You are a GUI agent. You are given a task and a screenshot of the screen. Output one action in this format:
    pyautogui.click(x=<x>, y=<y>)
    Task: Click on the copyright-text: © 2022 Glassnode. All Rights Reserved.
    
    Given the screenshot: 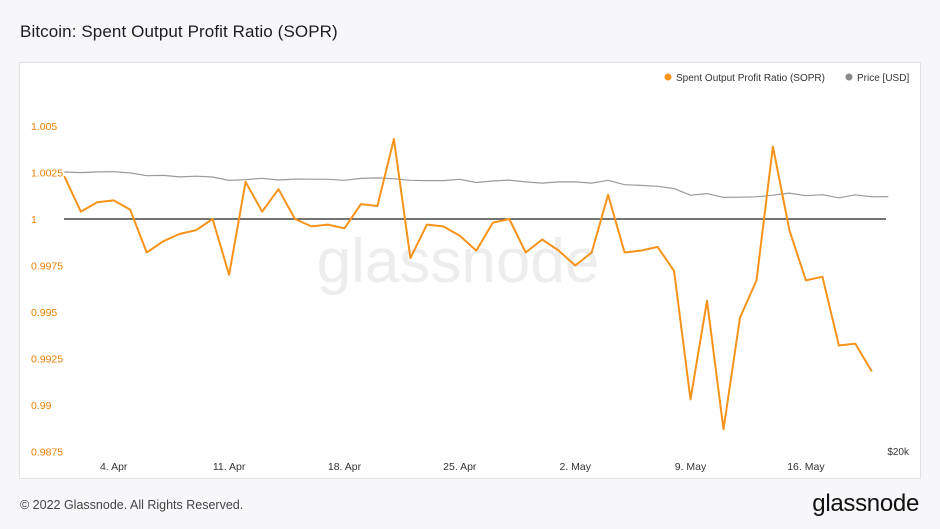 What is the action you would take?
    pyautogui.click(x=132, y=505)
    